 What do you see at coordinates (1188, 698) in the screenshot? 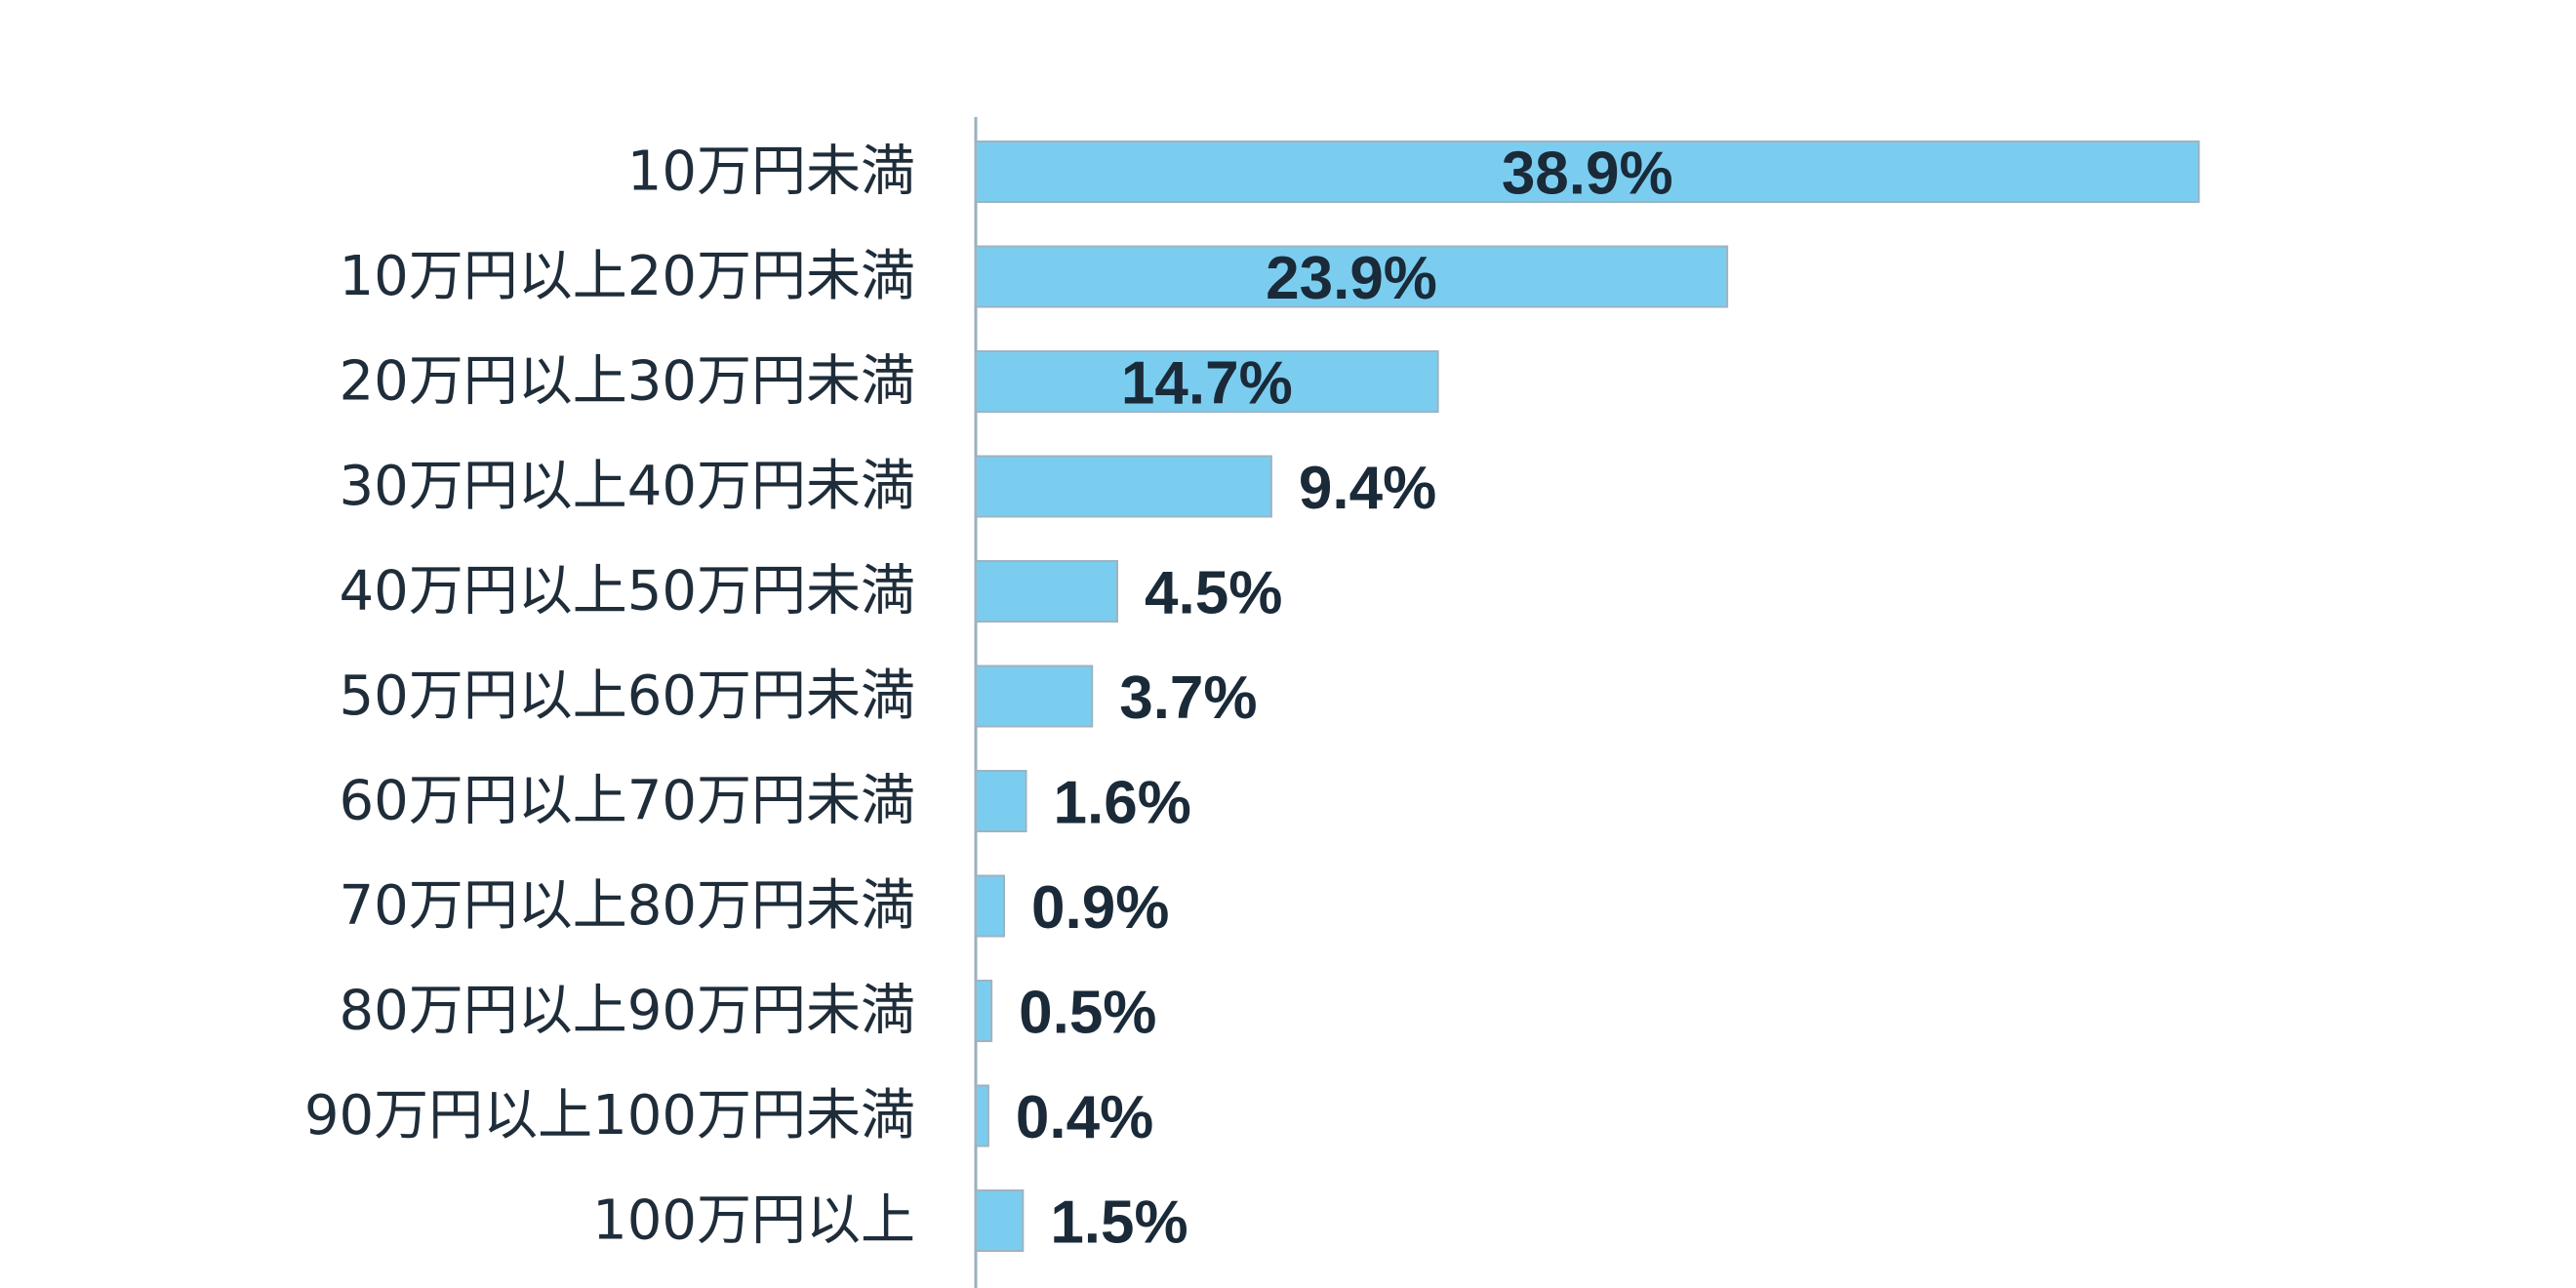
I see `value-label: 3.7%` at bounding box center [1188, 698].